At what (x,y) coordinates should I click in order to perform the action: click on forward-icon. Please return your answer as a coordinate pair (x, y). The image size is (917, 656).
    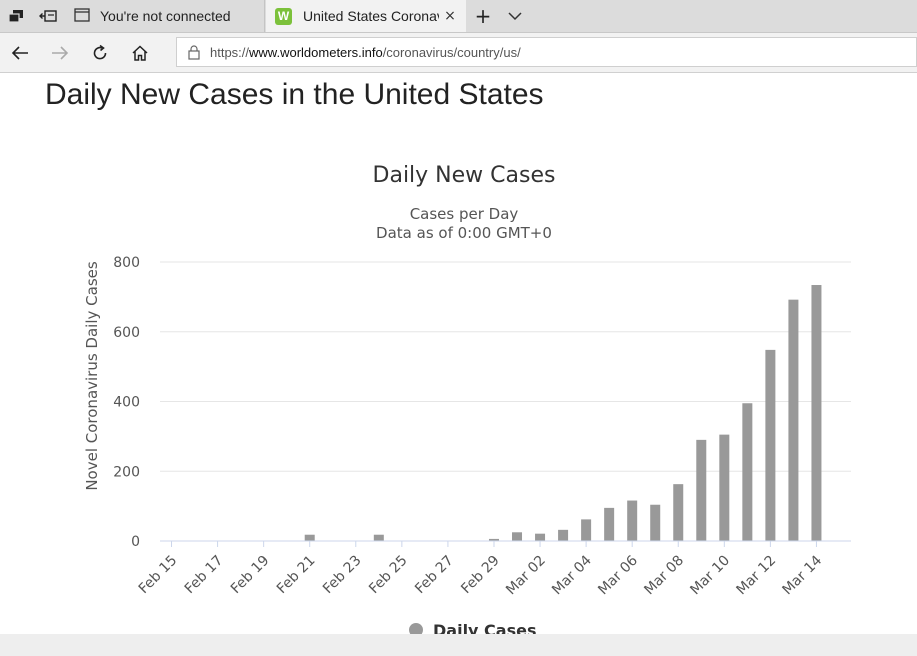
    Looking at the image, I should click on (60, 53).